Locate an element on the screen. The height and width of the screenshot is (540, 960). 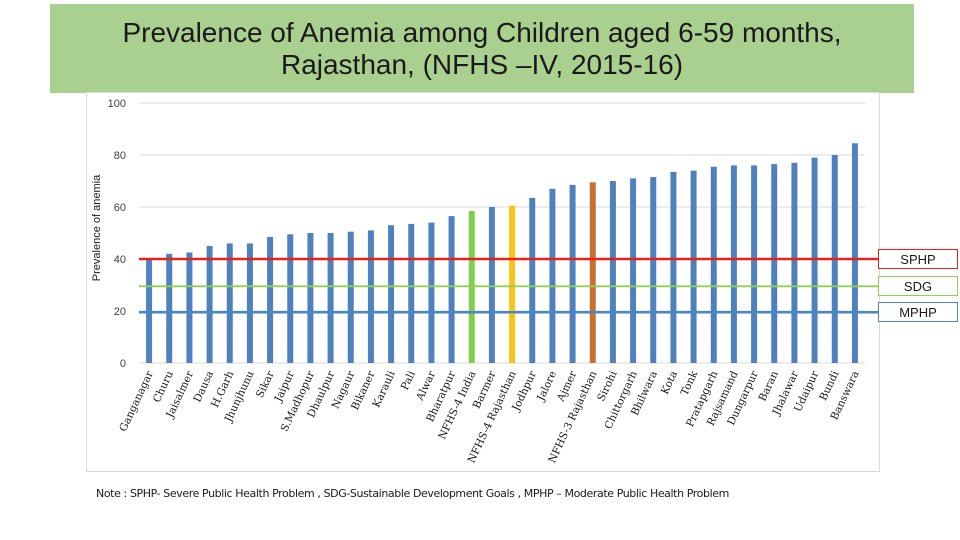
reference-label-box: SDG is located at coordinates (918, 286).